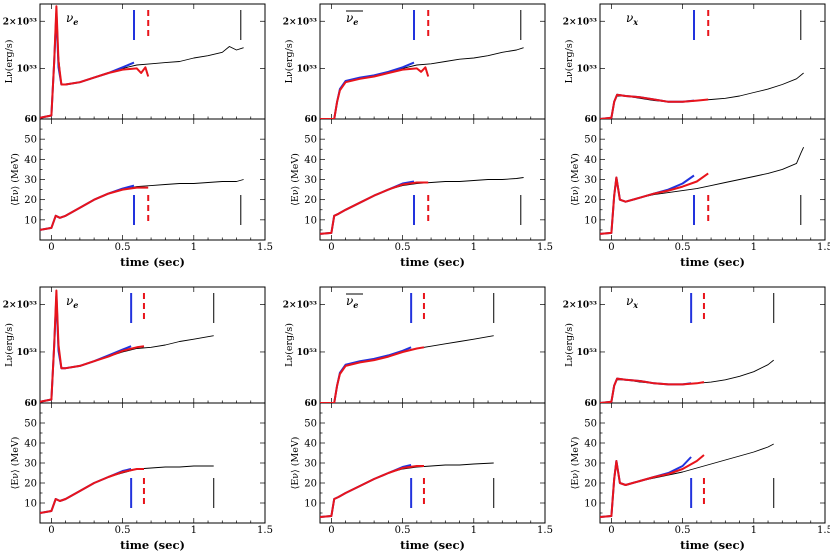 This screenshot has height=559, width=830. Describe the element at coordinates (72, 19) in the screenshot. I see `flavor-label-0-0: νe` at that location.